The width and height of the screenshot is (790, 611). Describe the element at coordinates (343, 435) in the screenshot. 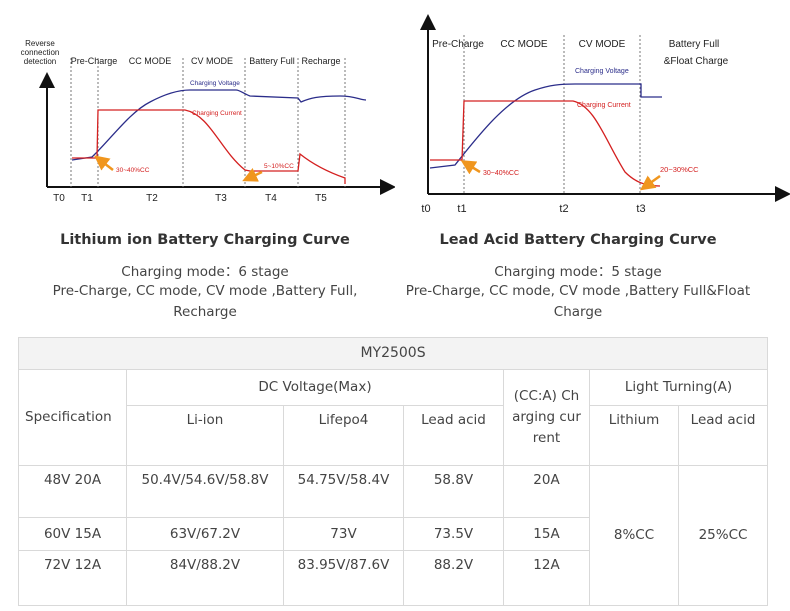

I see `header-lifepo4: Lifepo4` at that location.